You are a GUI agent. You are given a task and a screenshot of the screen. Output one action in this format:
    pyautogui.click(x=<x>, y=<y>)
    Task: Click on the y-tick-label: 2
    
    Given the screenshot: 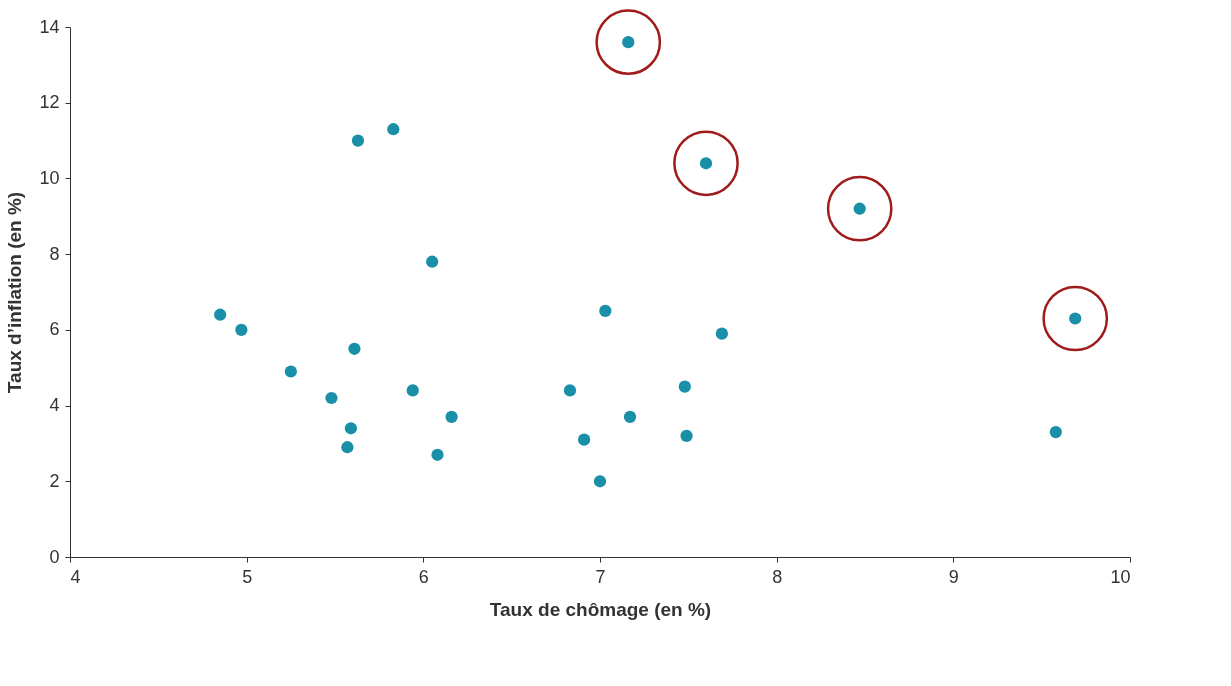 What is the action you would take?
    pyautogui.click(x=54, y=480)
    